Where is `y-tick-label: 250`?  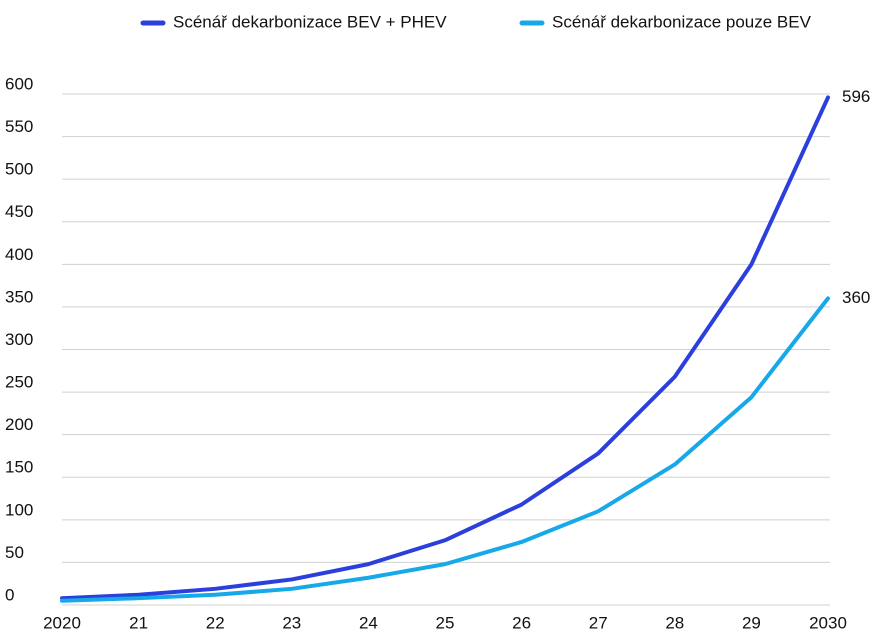 y-tick-label: 250 is located at coordinates (19, 382).